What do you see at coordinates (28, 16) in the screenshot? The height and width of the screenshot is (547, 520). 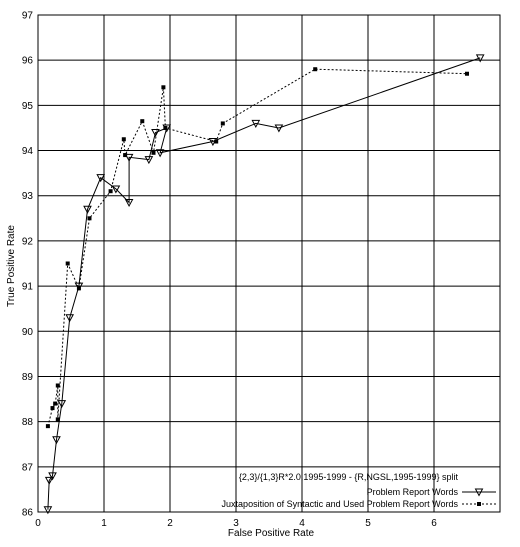 I see `y-tick-label: 97` at bounding box center [28, 16].